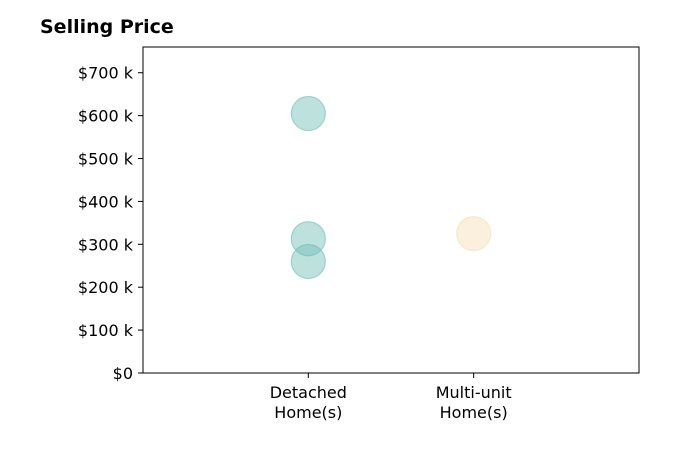 This screenshot has height=462, width=679. Describe the element at coordinates (106, 287) in the screenshot. I see `y-tick-label: $200 k` at that location.